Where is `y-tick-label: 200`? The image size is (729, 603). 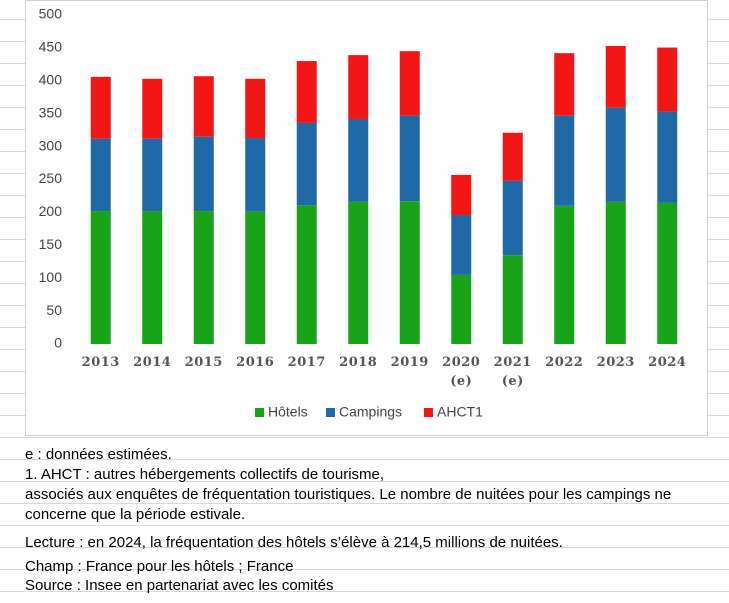 y-tick-label: 200 is located at coordinates (51, 211).